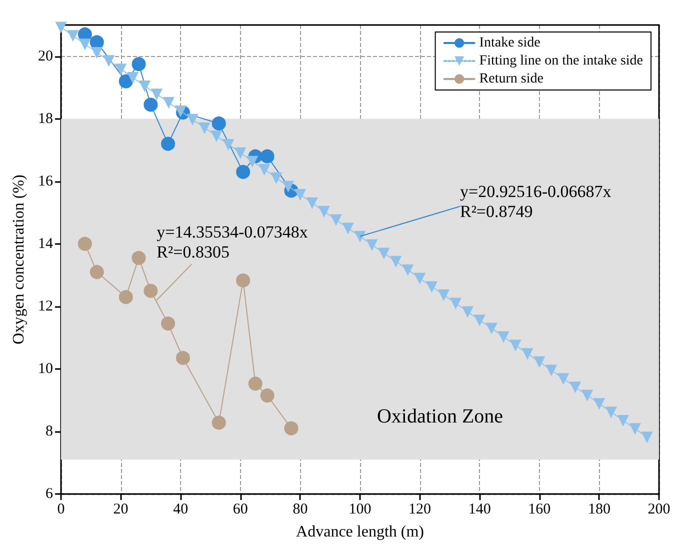  What do you see at coordinates (539, 510) in the screenshot?
I see `x-tick-label: 160` at bounding box center [539, 510].